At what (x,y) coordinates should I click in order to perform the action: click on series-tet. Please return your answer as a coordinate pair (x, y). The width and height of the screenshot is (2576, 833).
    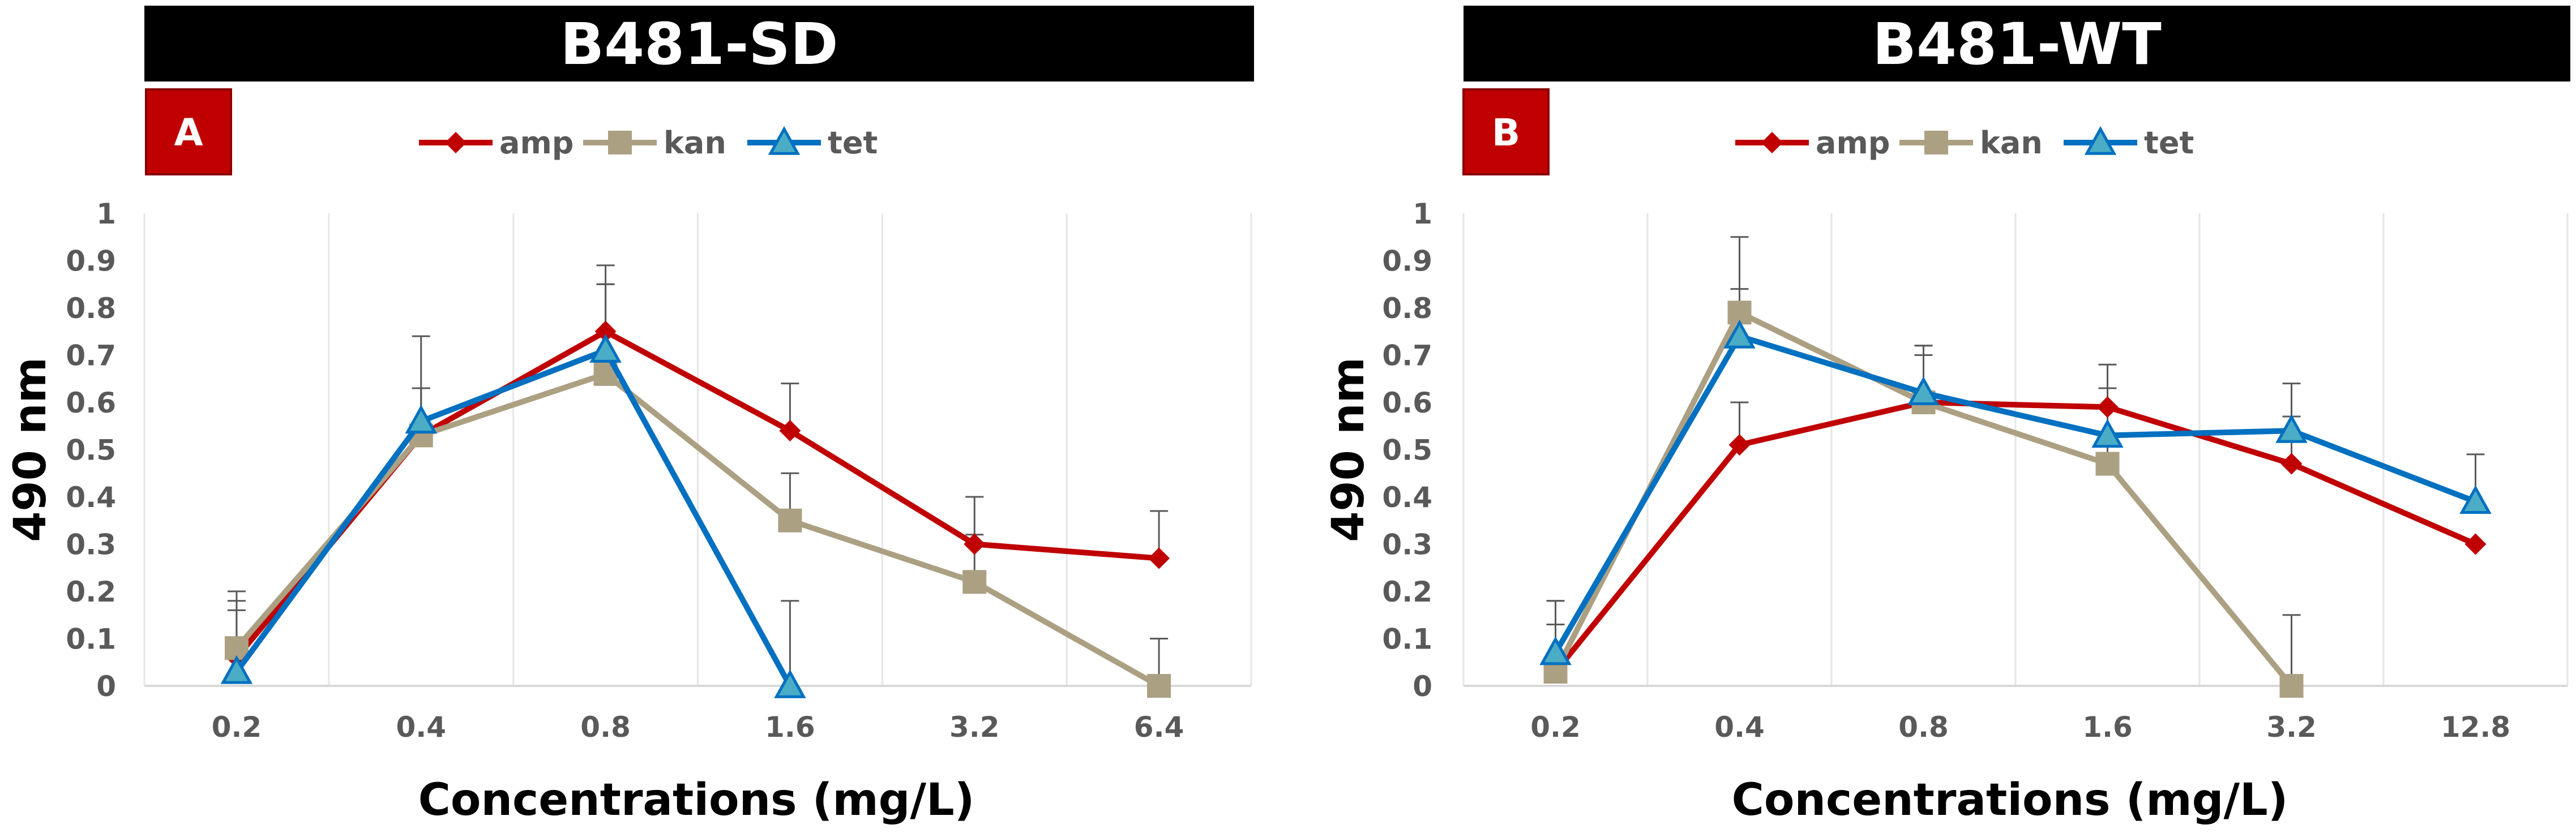
    Looking at the image, I should click on (513, 516).